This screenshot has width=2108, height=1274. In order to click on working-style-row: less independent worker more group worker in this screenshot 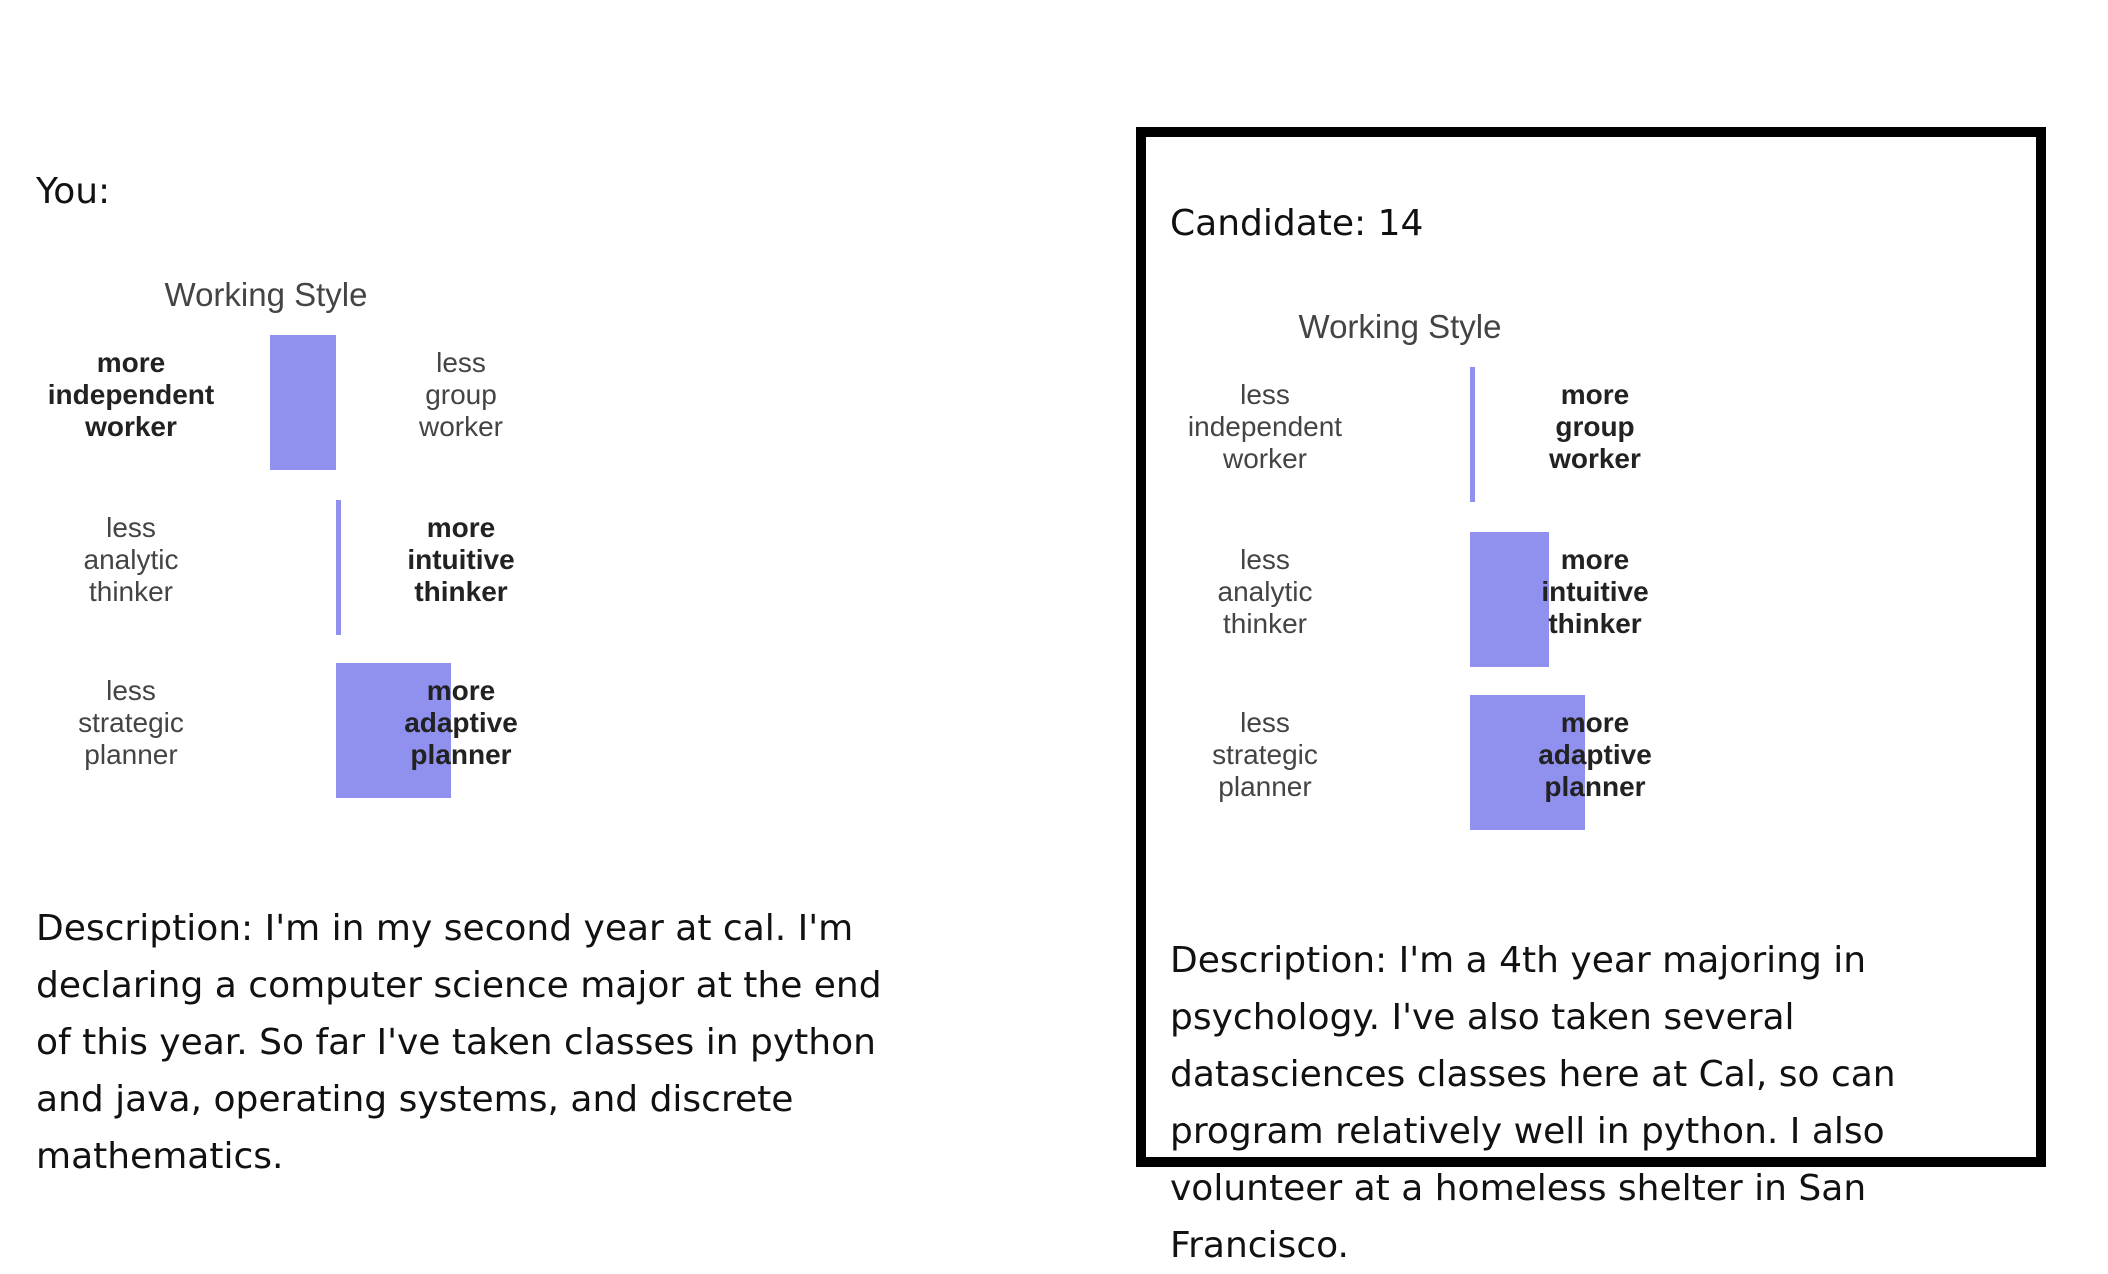, I will do `click(1470, 434)`.